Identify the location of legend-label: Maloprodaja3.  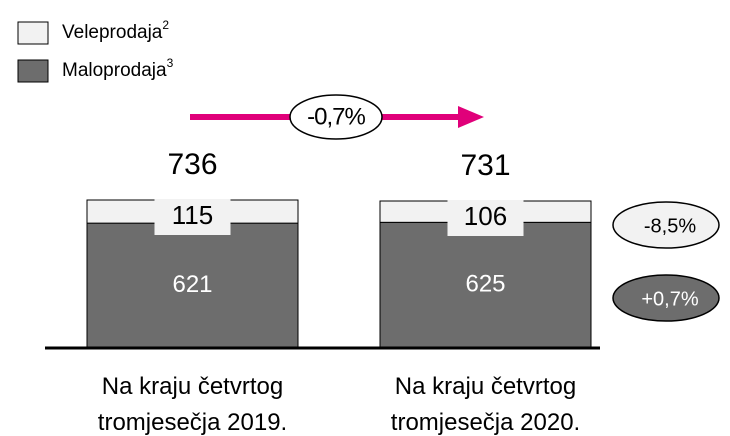
(118, 68).